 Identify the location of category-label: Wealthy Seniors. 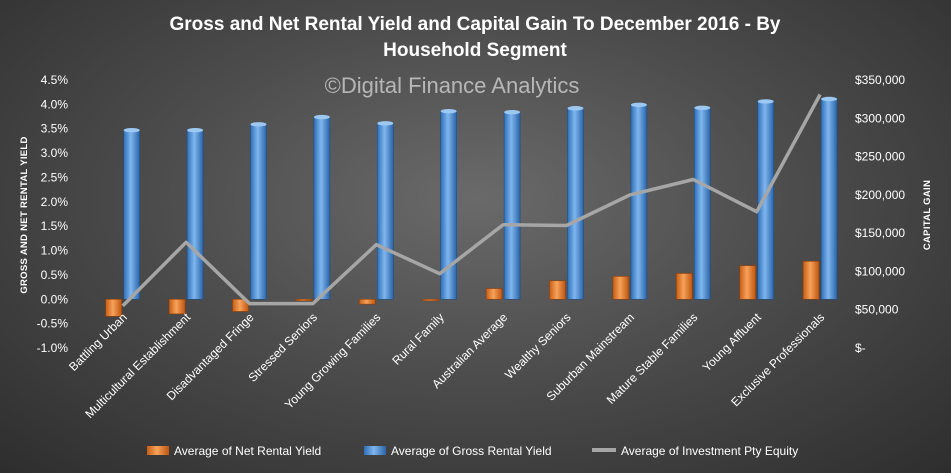
(538, 346).